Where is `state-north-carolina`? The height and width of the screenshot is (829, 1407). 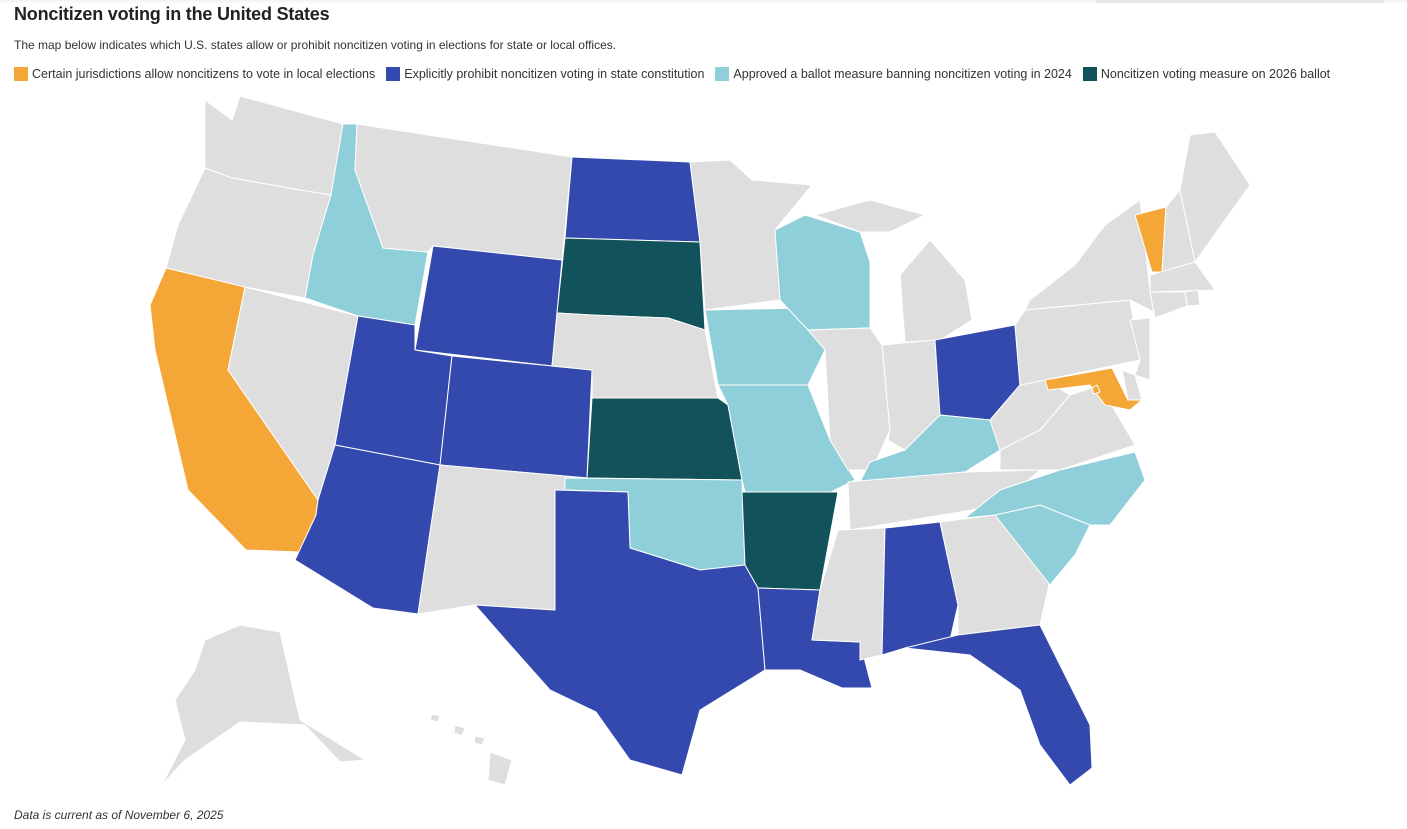 state-north-carolina is located at coordinates (1055, 488).